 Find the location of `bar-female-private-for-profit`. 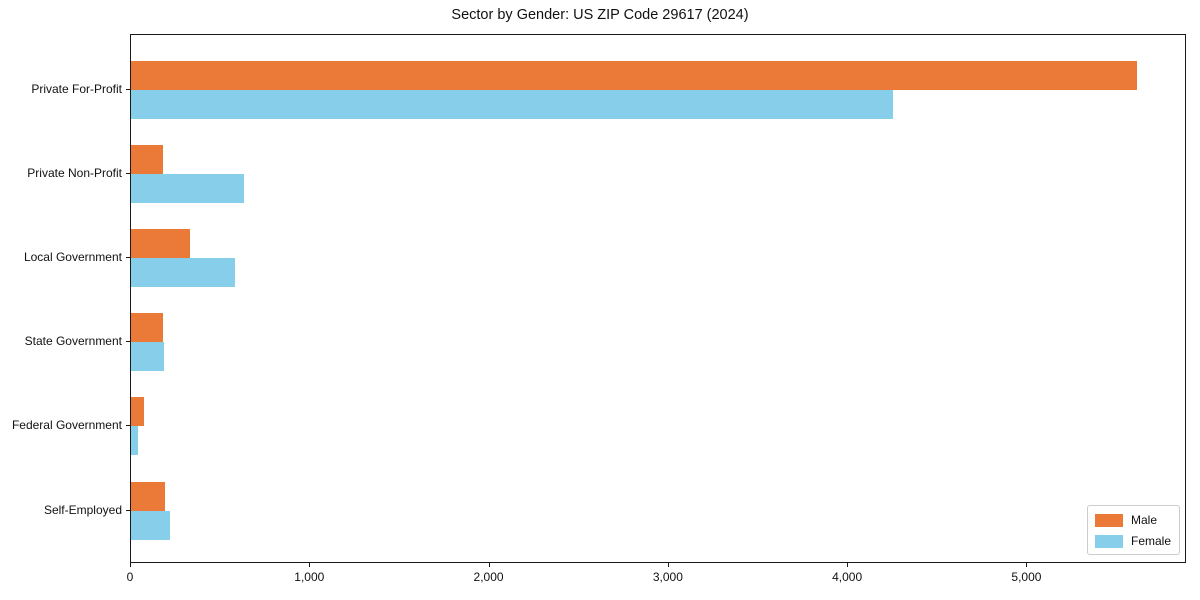

bar-female-private-for-profit is located at coordinates (512, 104).